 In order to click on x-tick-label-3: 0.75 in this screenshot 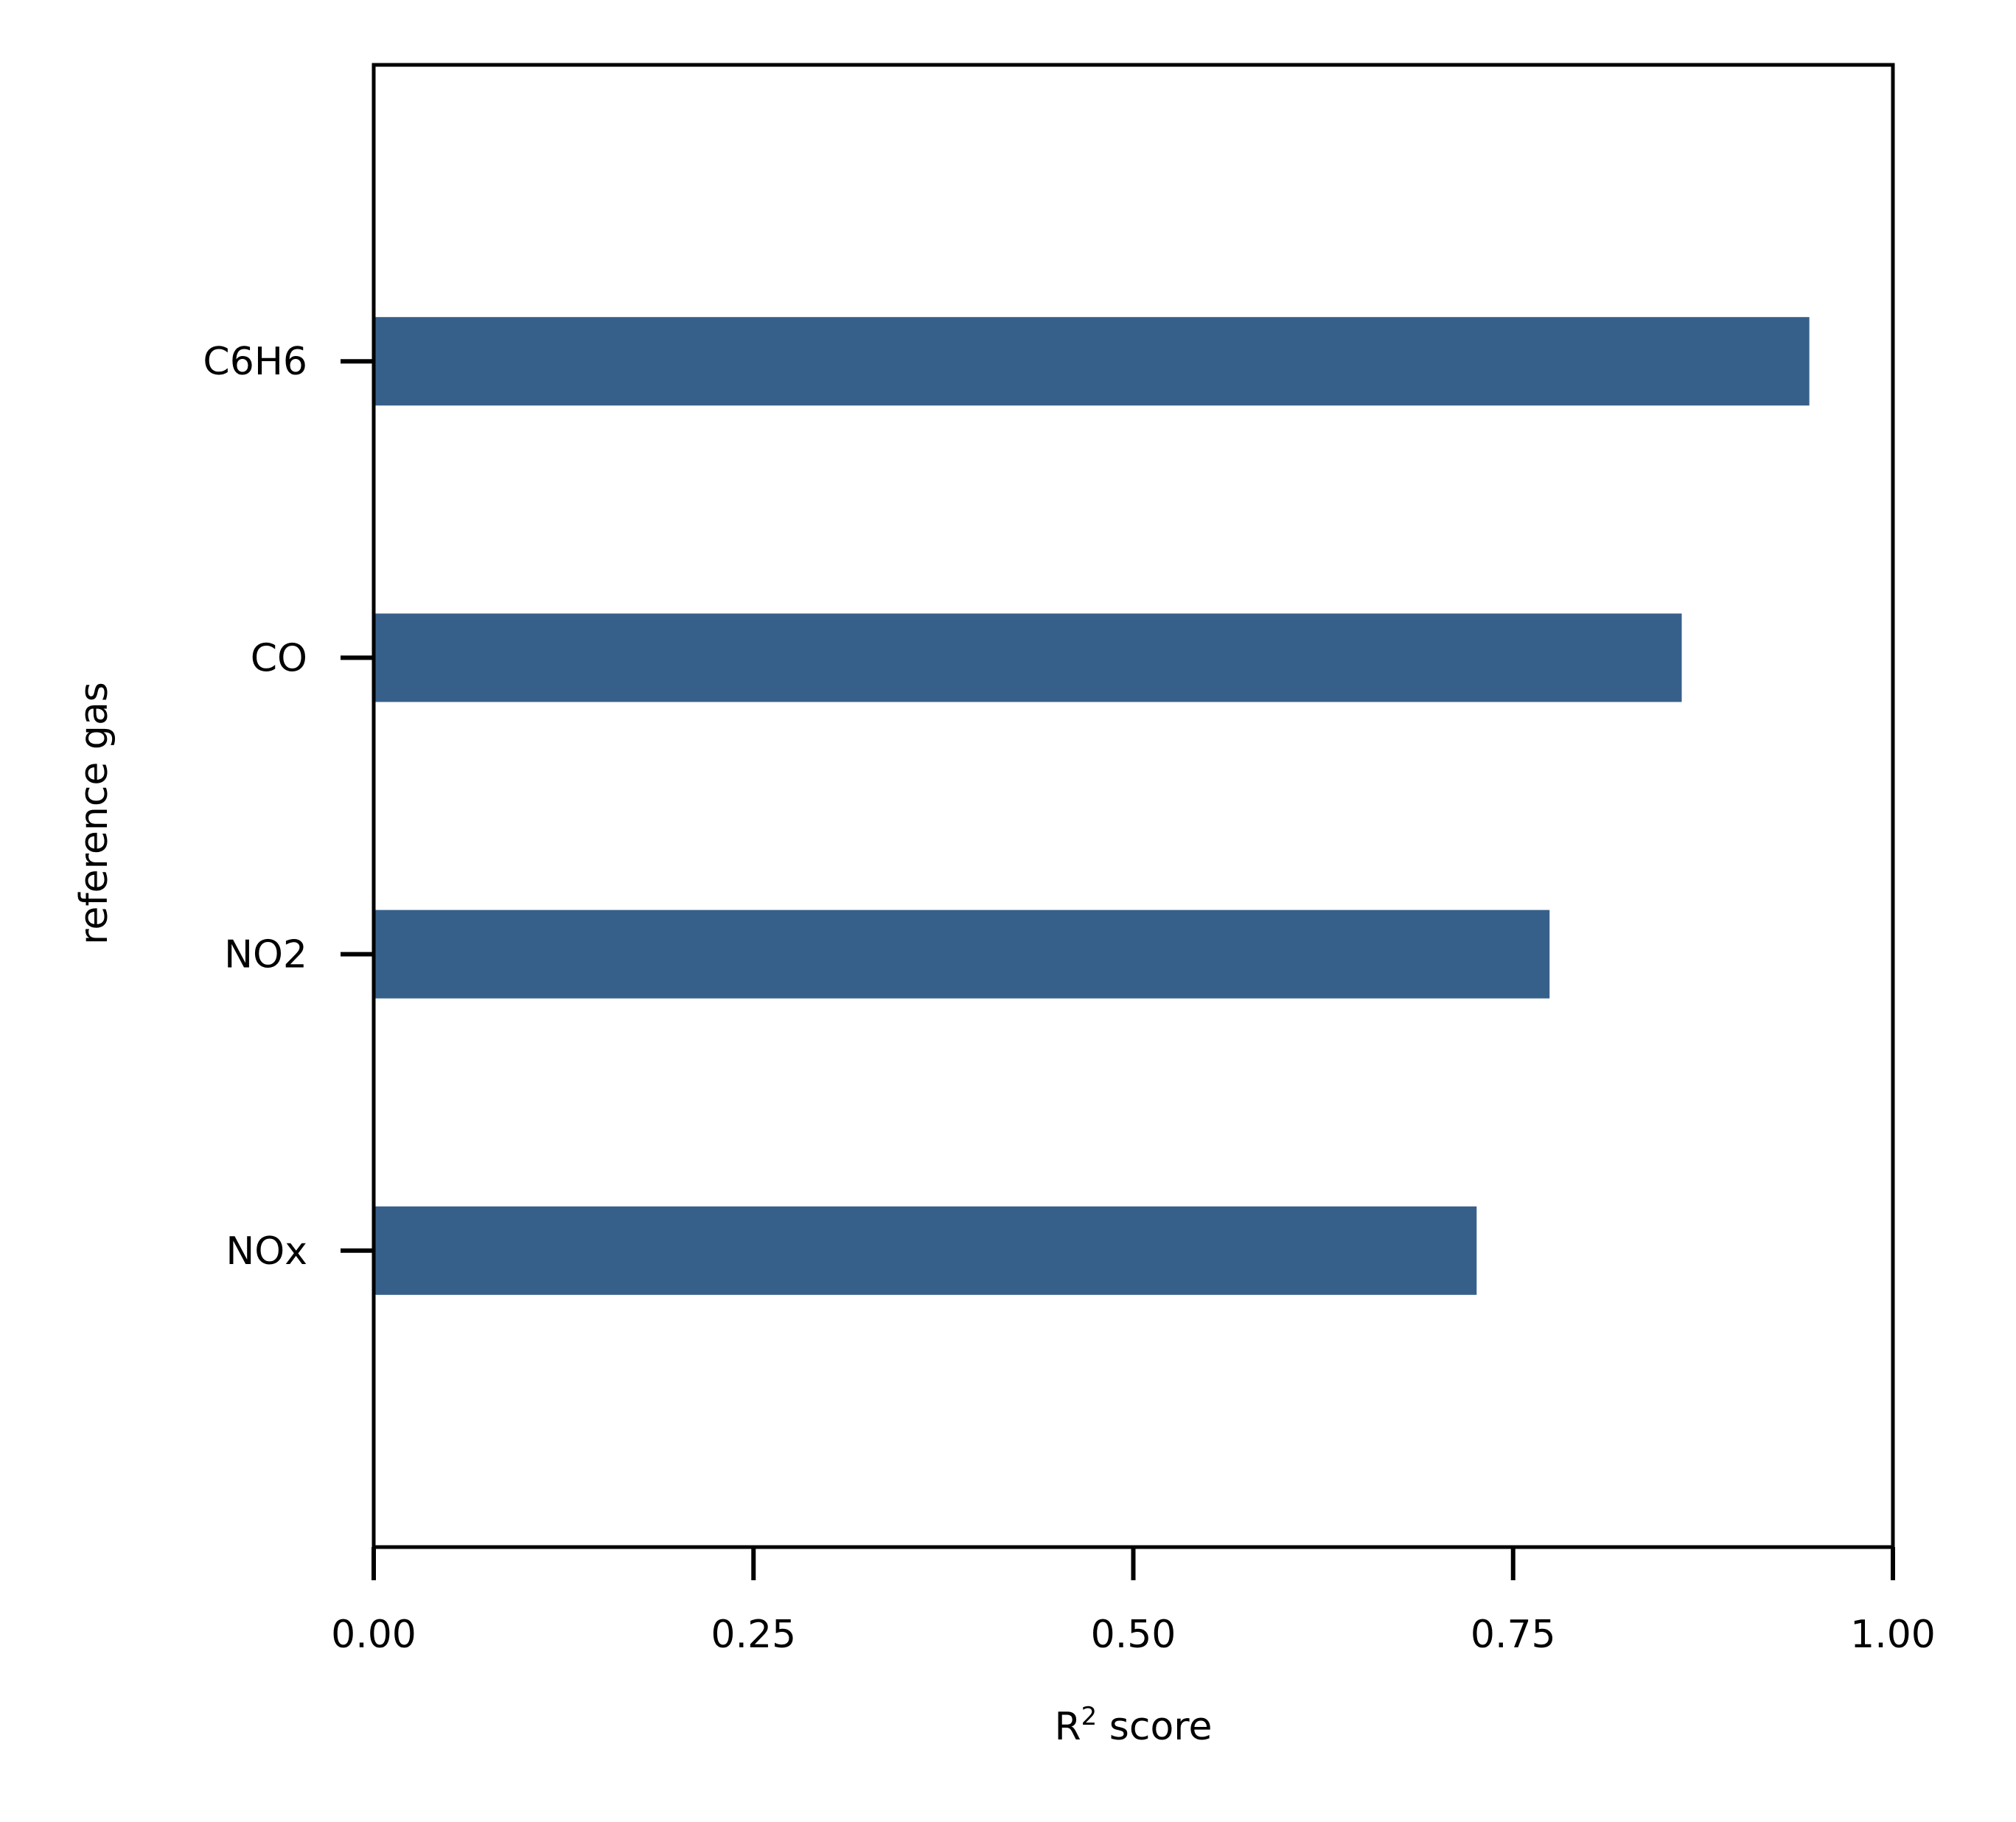, I will do `click(1513, 1635)`.